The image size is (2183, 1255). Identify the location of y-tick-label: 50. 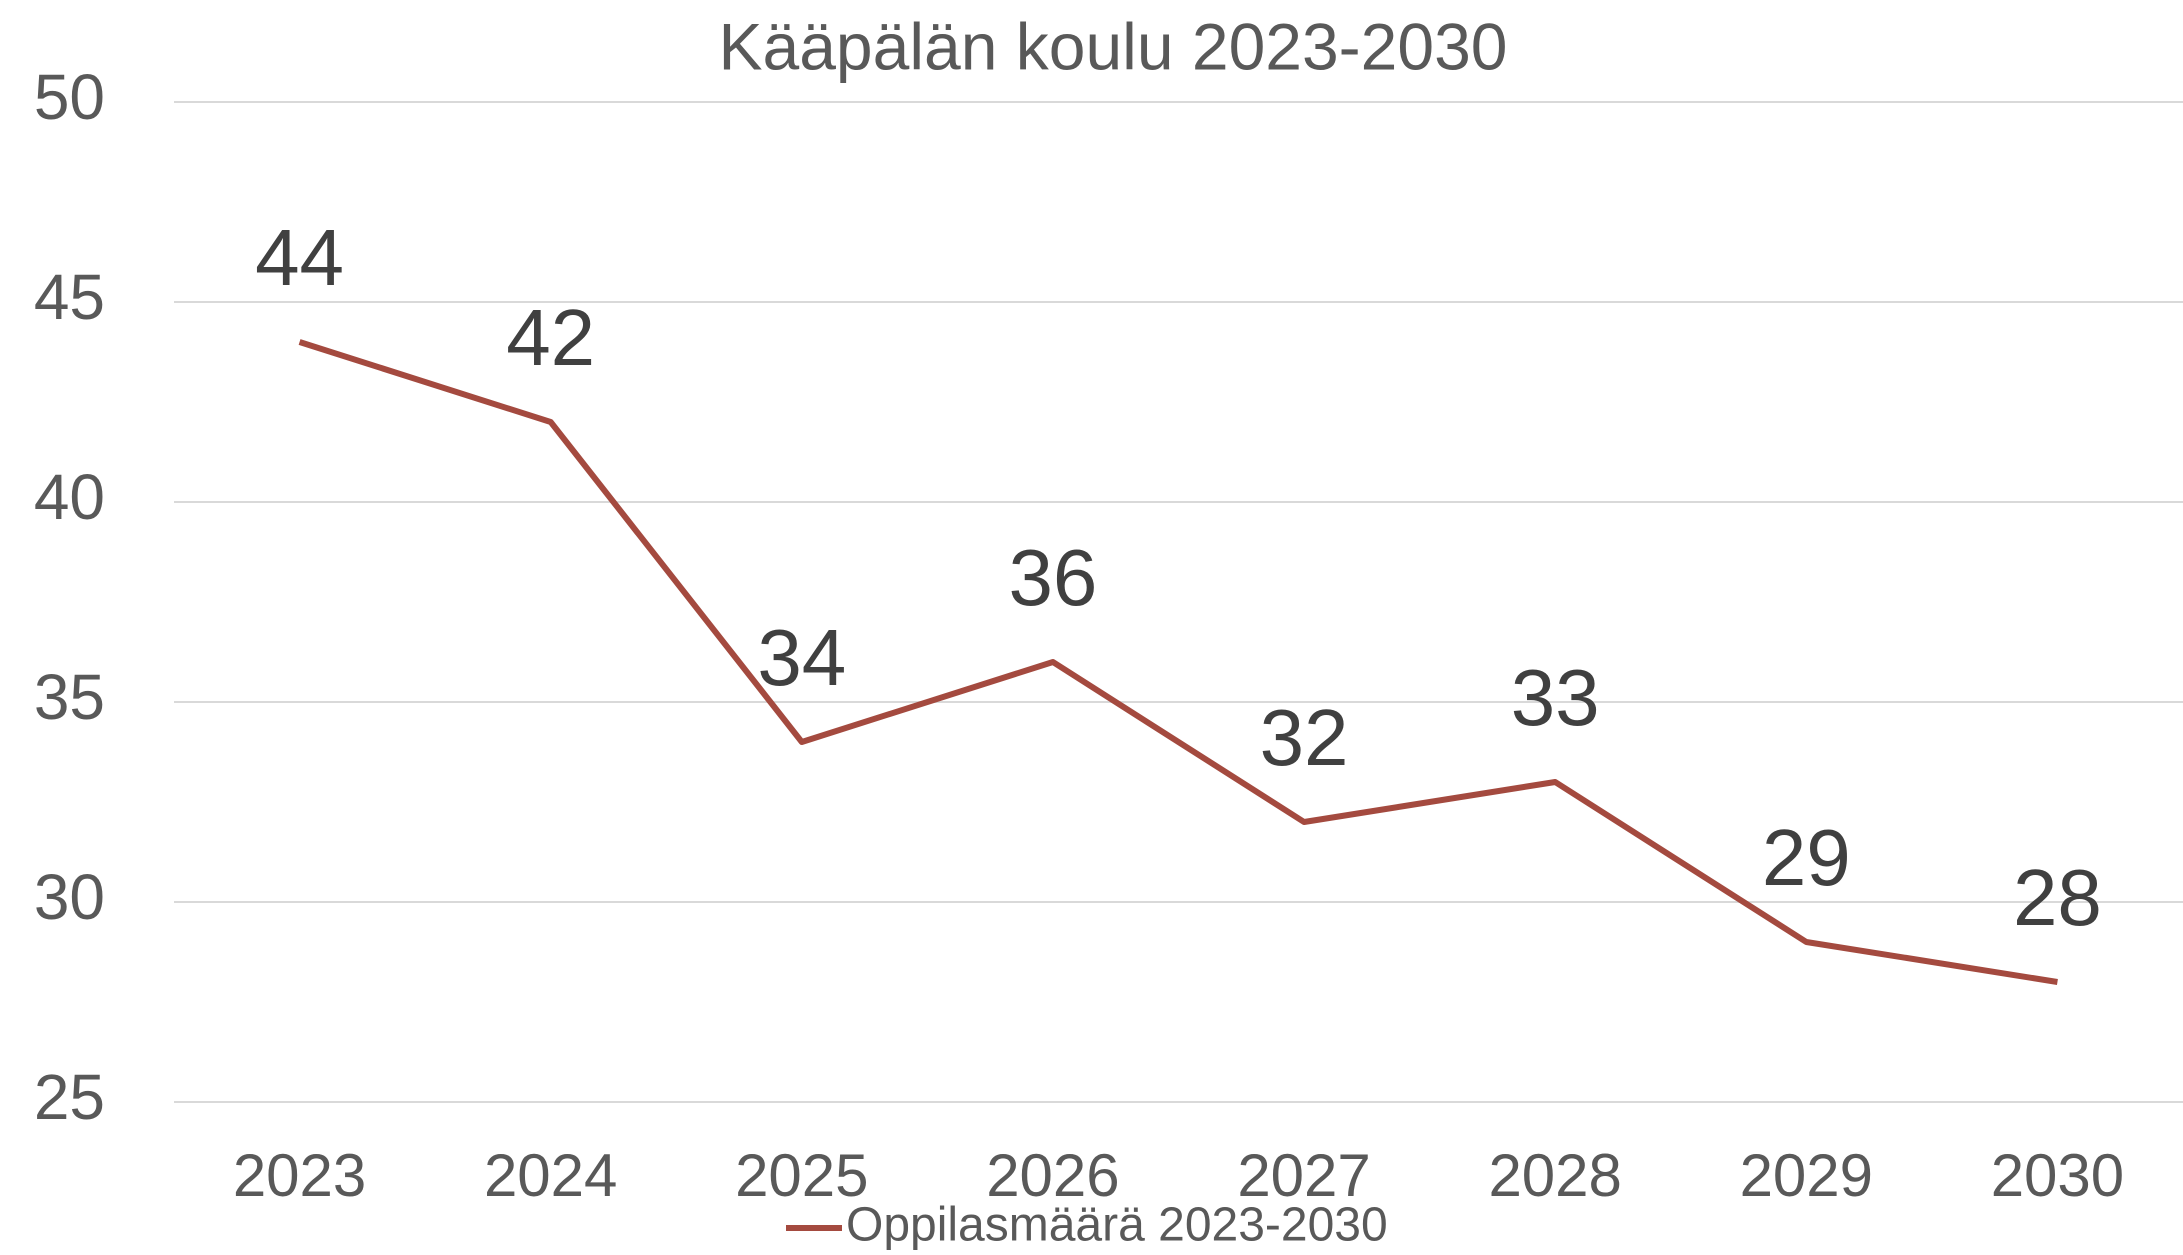
(69, 97).